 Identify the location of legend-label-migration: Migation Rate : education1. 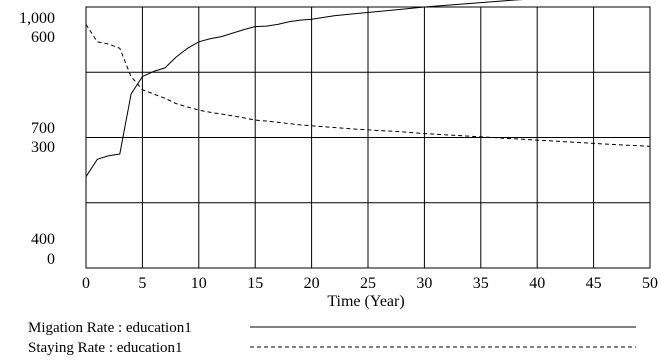
(110, 328).